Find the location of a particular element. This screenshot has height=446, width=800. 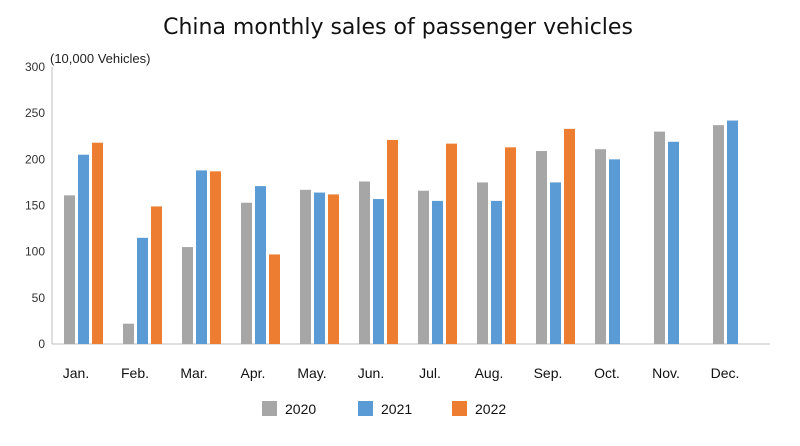

y-tick-label: 0 is located at coordinates (41, 344).